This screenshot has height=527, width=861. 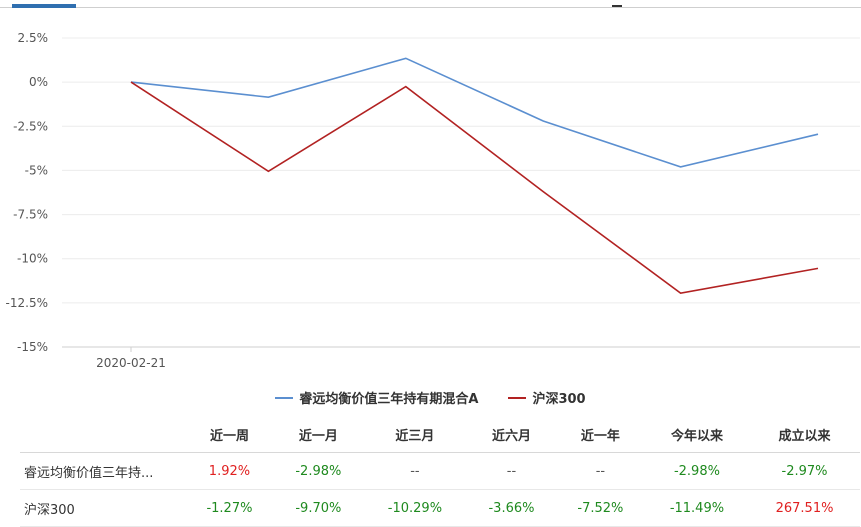 What do you see at coordinates (617, 6) in the screenshot?
I see `tab-marker` at bounding box center [617, 6].